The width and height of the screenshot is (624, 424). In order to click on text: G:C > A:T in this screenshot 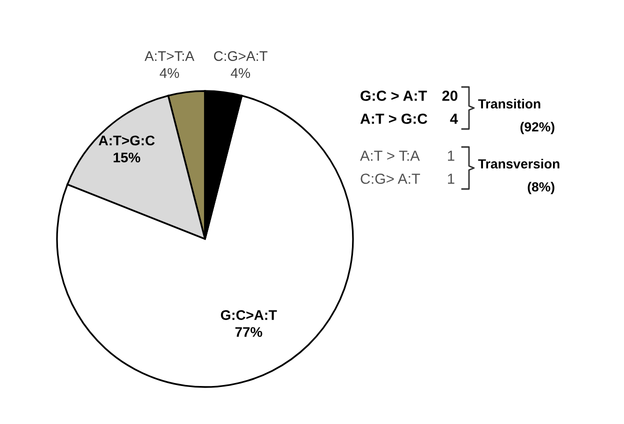, I will do `click(393, 95)`.